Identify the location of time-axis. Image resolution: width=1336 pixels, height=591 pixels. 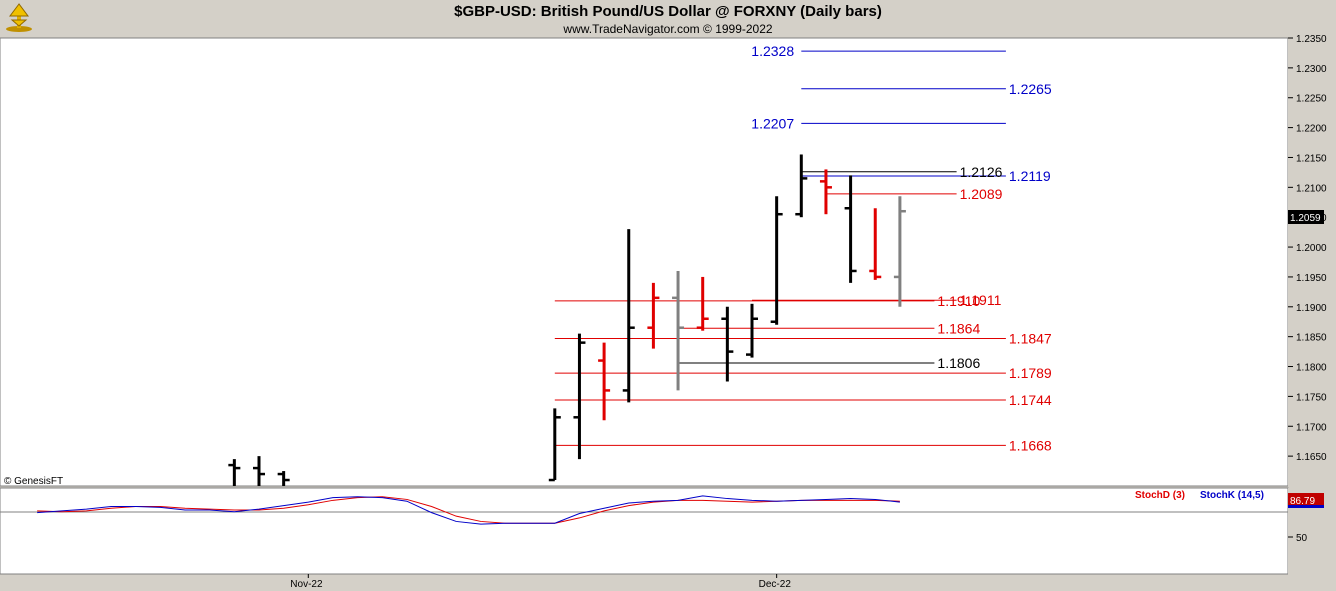
(668, 583).